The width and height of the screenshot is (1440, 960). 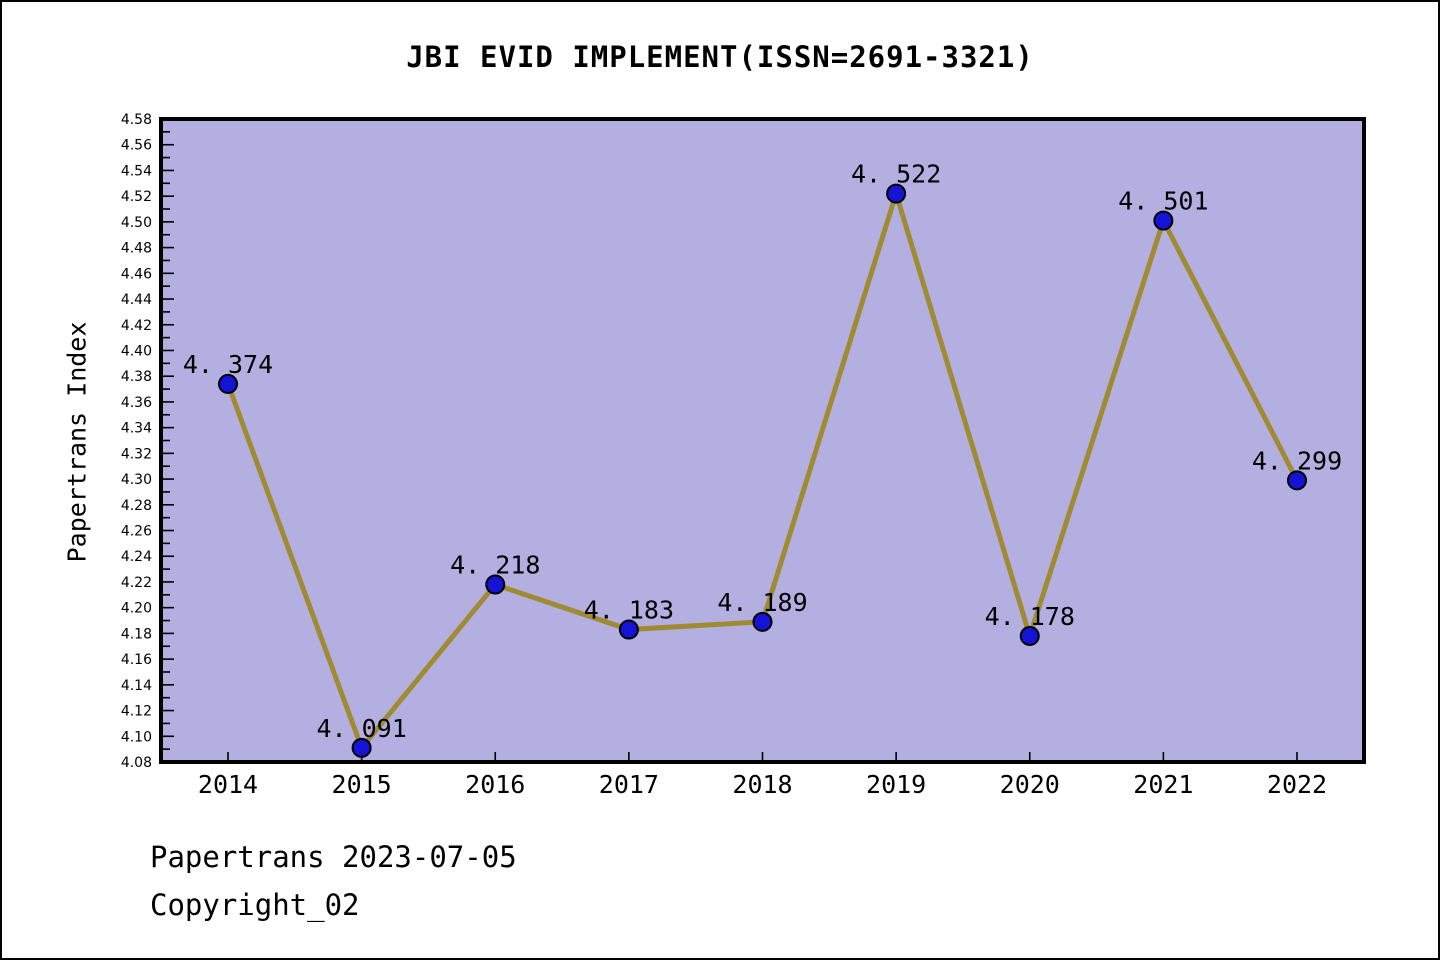 What do you see at coordinates (896, 784) in the screenshot?
I see `x-tick-label: 2019` at bounding box center [896, 784].